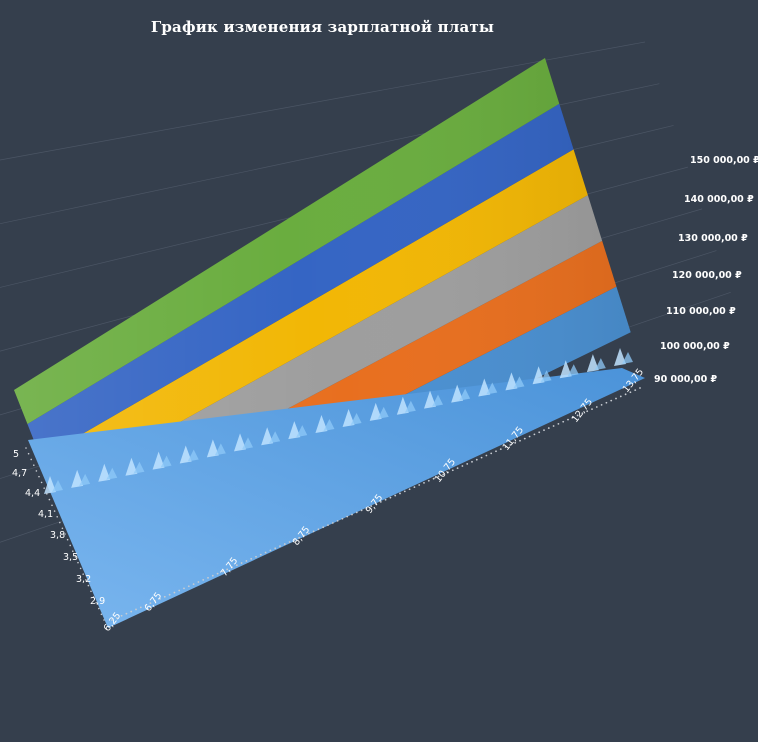 Image resolution: width=758 pixels, height=742 pixels. Describe the element at coordinates (323, 101) in the screenshot. I see `grid-line` at that location.